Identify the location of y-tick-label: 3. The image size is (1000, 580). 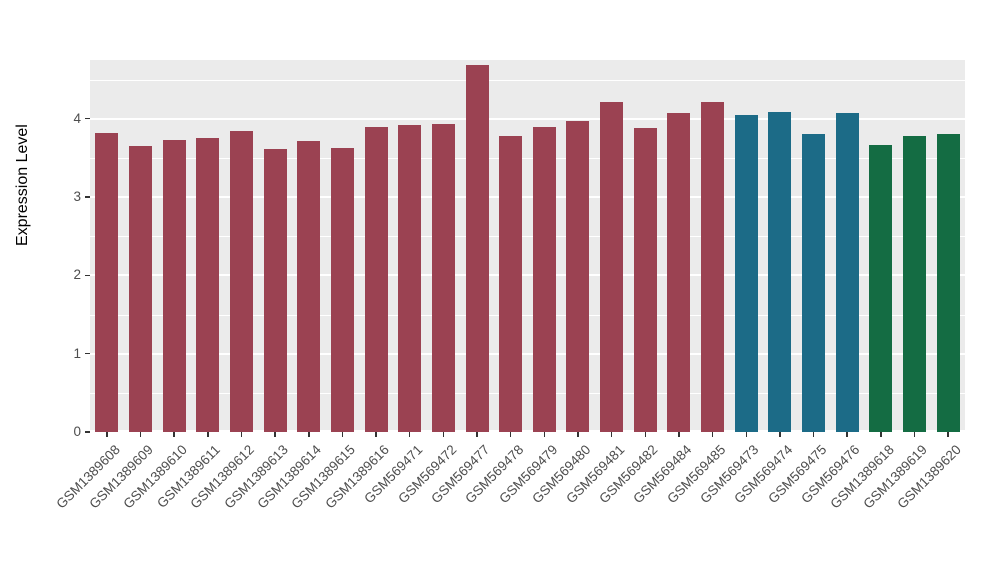
(77, 197).